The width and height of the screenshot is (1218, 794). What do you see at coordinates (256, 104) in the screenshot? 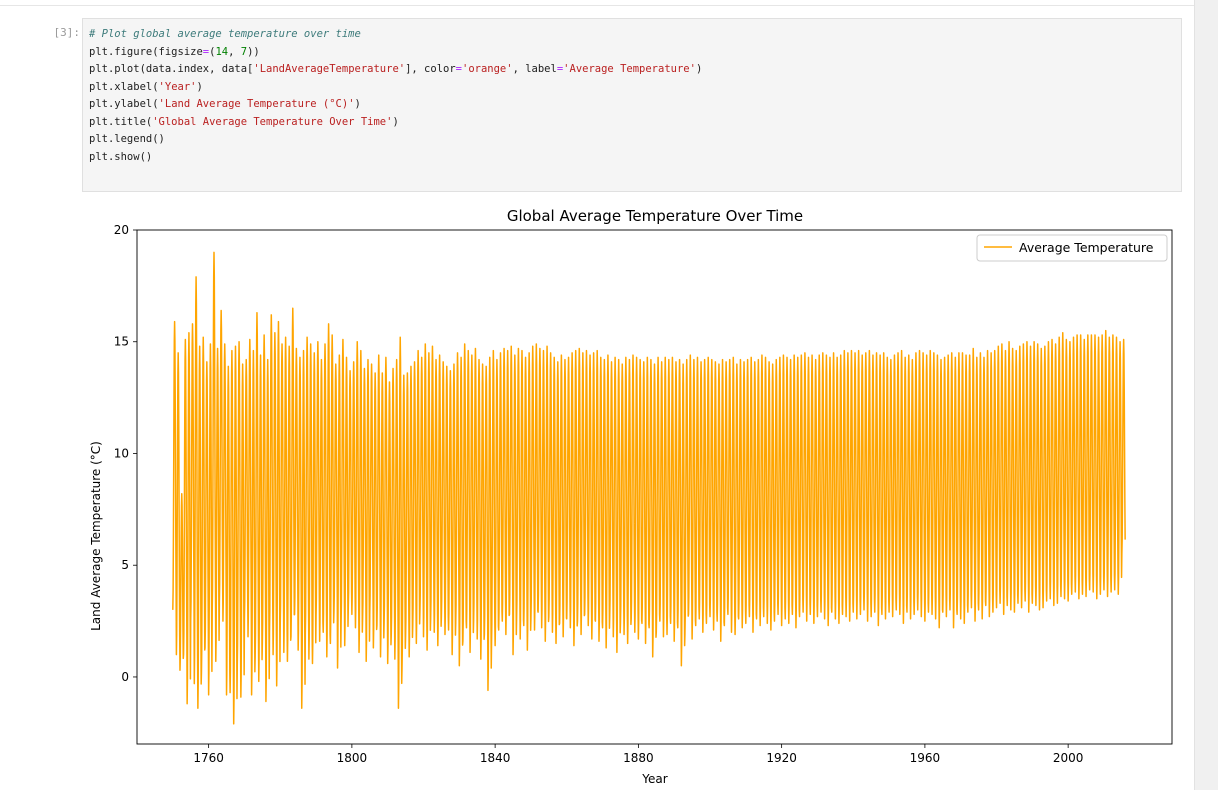
I see `code-token: 'Land Average Temperature (°C)'` at bounding box center [256, 104].